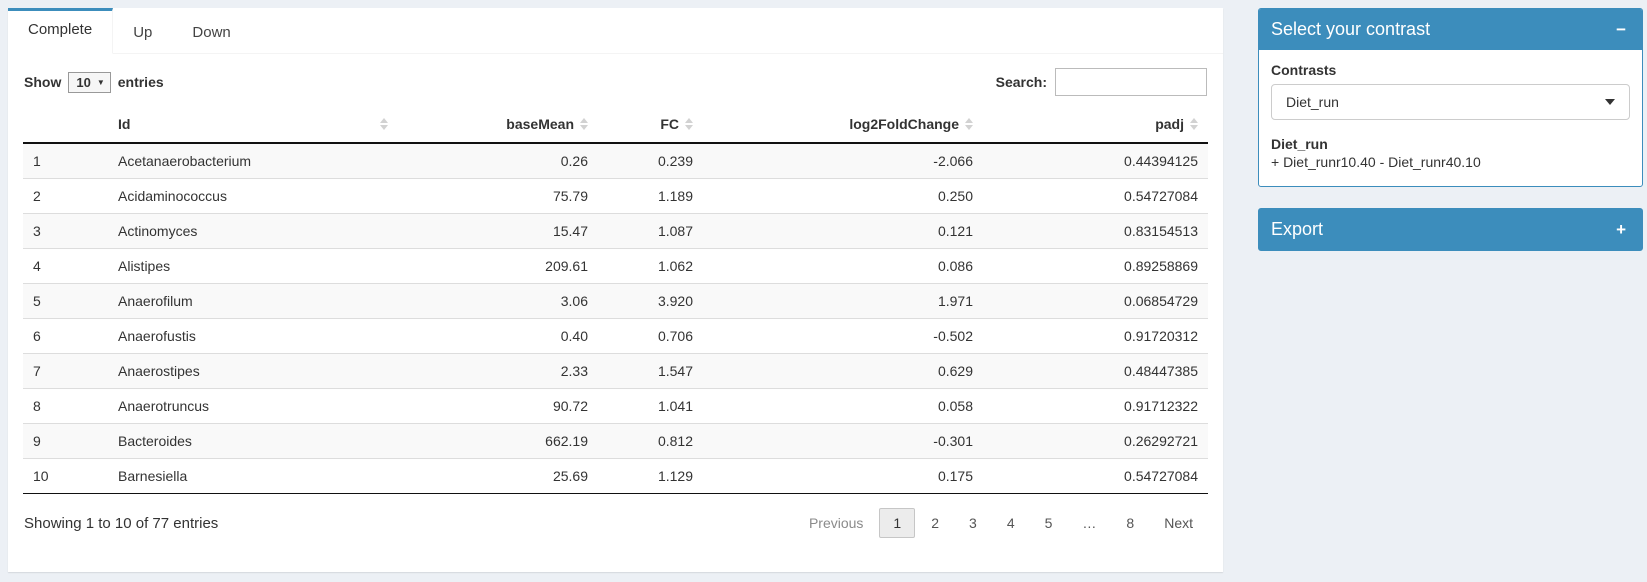 The image size is (1647, 582). I want to click on cell-id: Anaerofustis, so click(253, 336).